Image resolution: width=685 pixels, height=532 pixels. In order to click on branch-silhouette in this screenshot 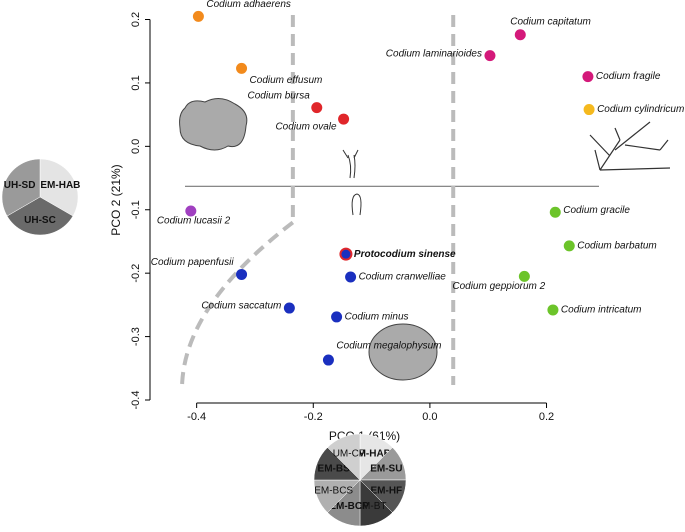, I will do `click(630, 146)`.